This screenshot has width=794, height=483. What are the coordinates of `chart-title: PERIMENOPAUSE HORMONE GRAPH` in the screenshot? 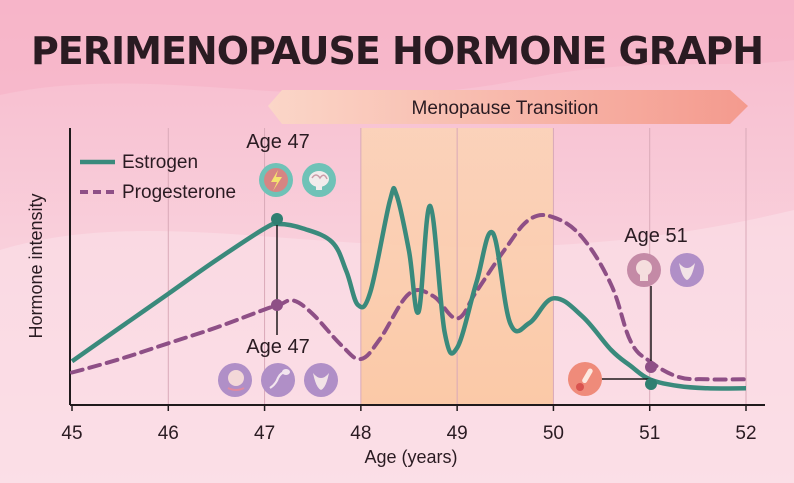 It's located at (397, 51).